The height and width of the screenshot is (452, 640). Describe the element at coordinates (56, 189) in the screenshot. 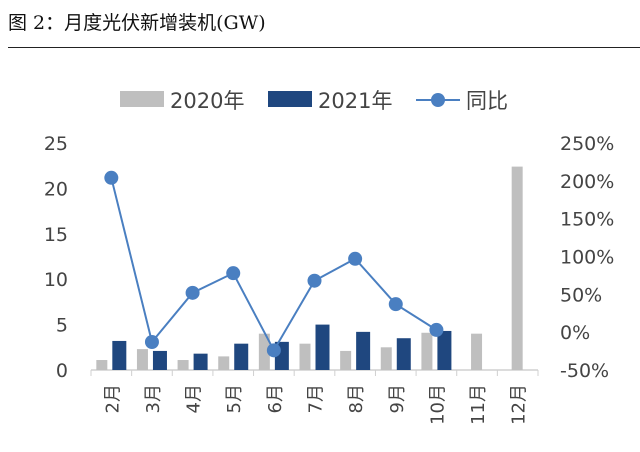

I see `y-tick-label: 20` at that location.